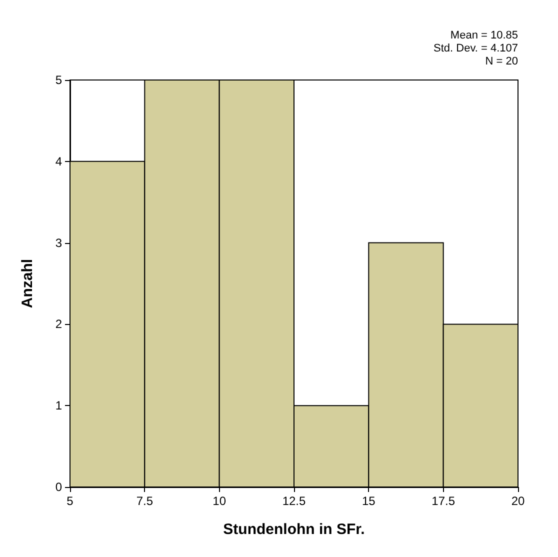  What do you see at coordinates (58, 405) in the screenshot?
I see `y-tick-label: 1` at bounding box center [58, 405].